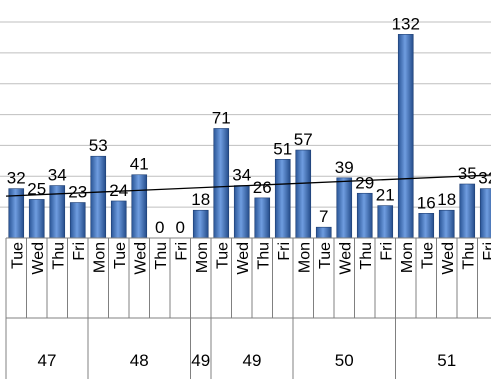 This screenshot has height=379, width=491. I want to click on data-label: 16, so click(426, 202).